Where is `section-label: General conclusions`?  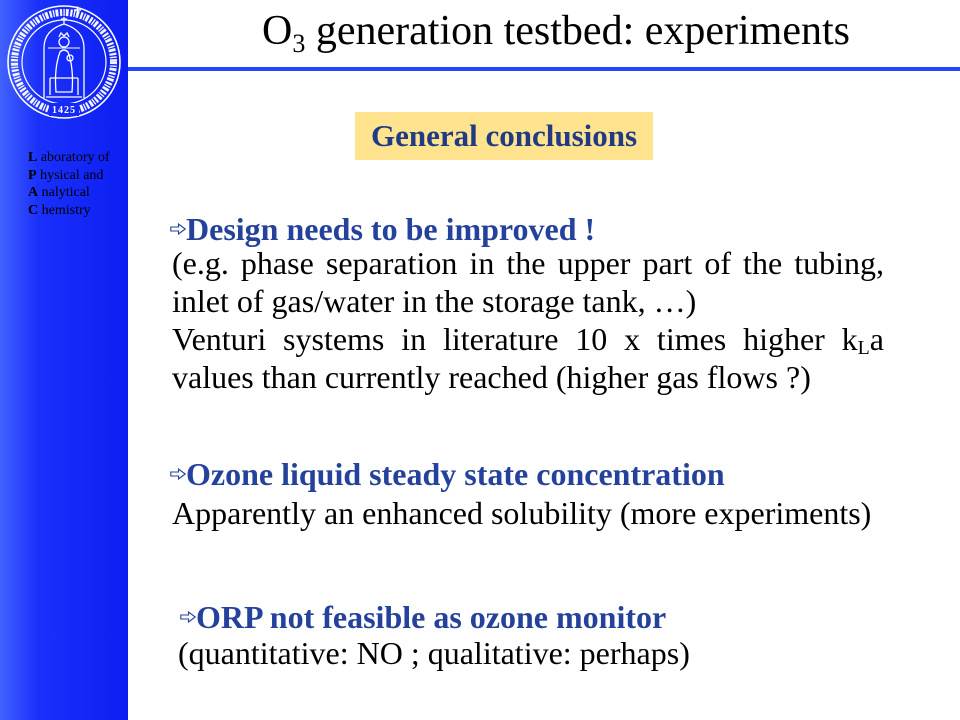 section-label: General conclusions is located at coordinates (504, 135).